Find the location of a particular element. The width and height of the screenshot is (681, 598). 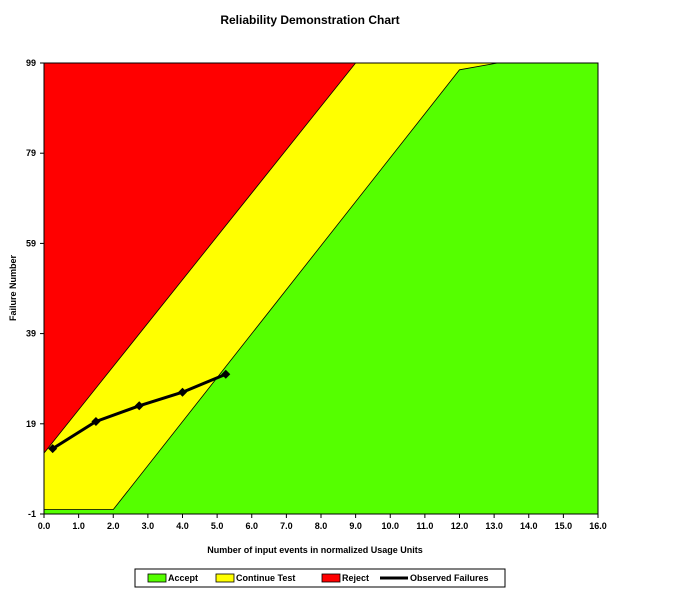

x-tick-label: 5.0 is located at coordinates (217, 526).